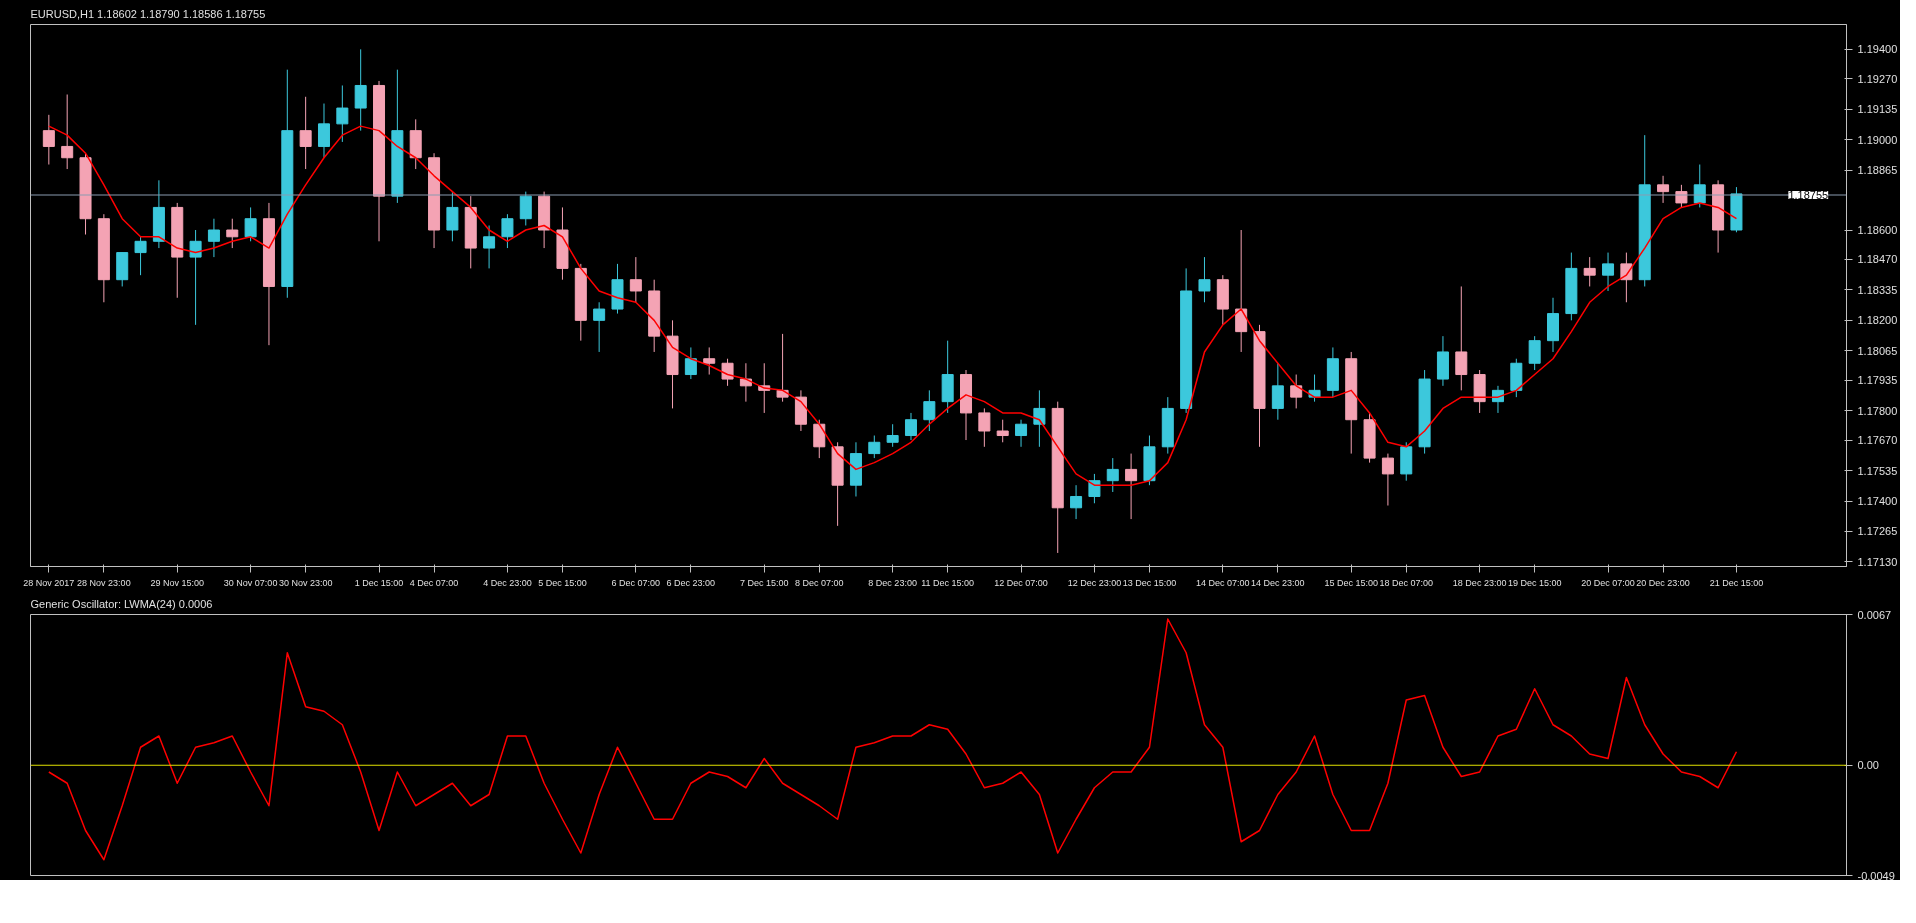 This screenshot has width=1916, height=923. What do you see at coordinates (379, 582) in the screenshot?
I see `x-tick-label: 1 Dec 15:00` at bounding box center [379, 582].